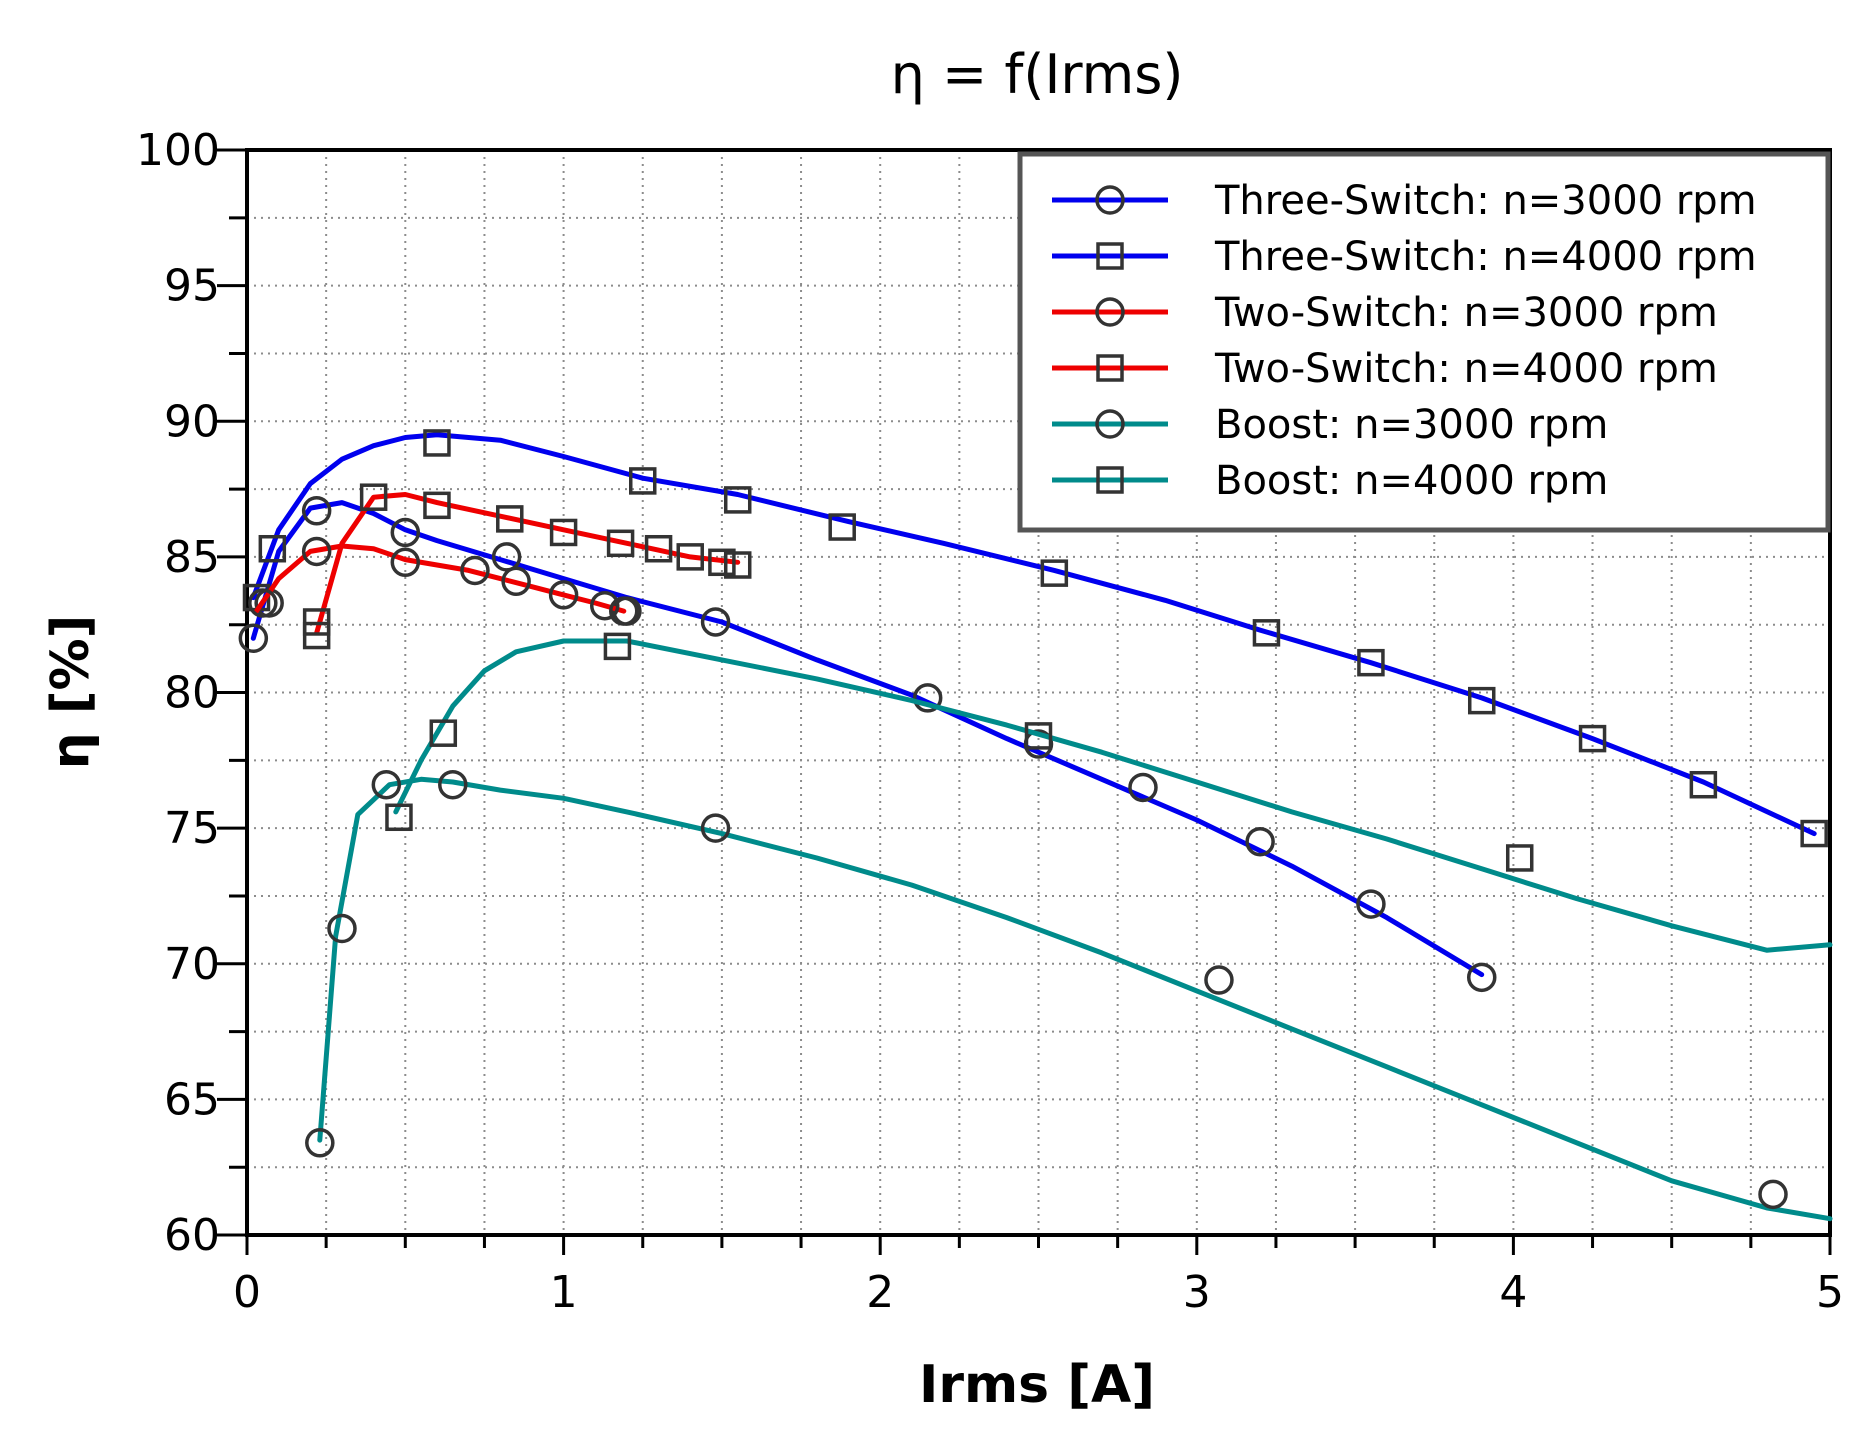 Image resolution: width=1875 pixels, height=1431 pixels. What do you see at coordinates (1404, 257) in the screenshot?
I see `legend-item: Three-Switch: n=4000 rpm` at bounding box center [1404, 257].